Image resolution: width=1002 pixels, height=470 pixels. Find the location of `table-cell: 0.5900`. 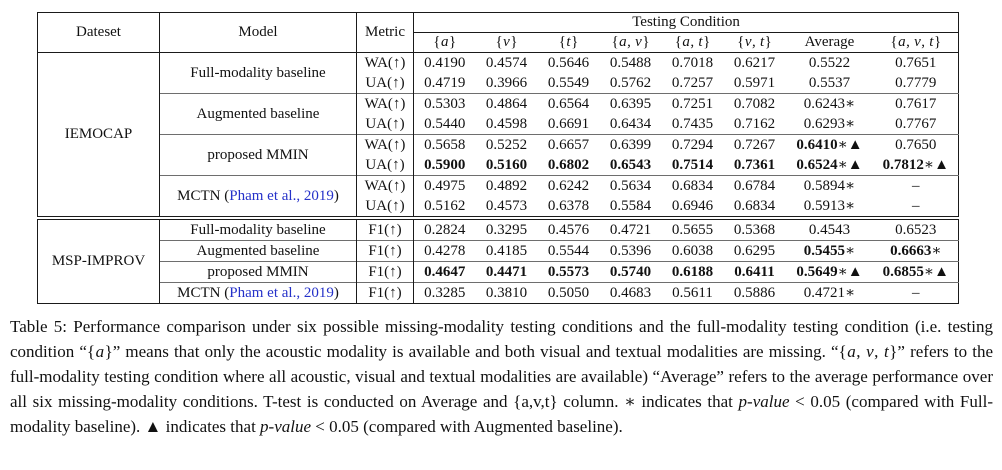

table-cell: 0.5900 is located at coordinates (445, 164).